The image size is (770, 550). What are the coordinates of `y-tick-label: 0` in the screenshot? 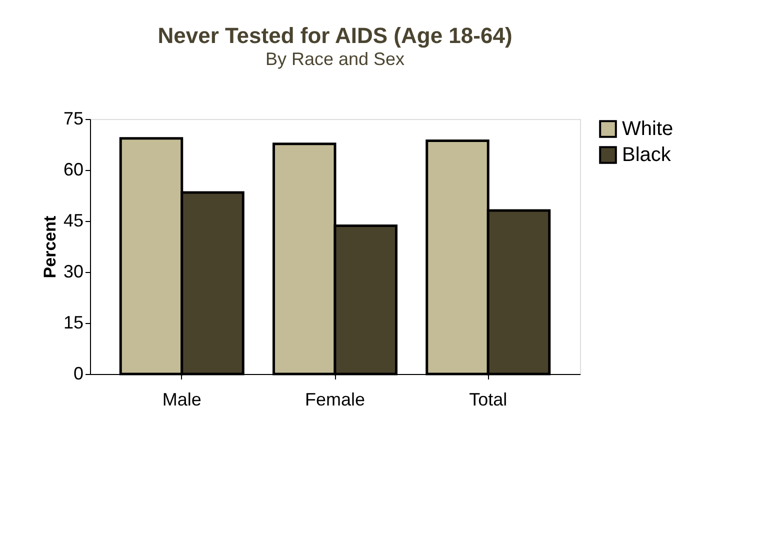 It's located at (78, 374).